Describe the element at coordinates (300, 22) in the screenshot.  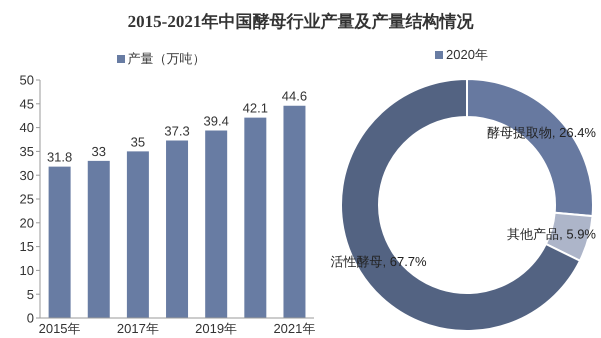
I see `chart-title: 2015-2021年中国酵母行业产量及产量结构情况` at that location.